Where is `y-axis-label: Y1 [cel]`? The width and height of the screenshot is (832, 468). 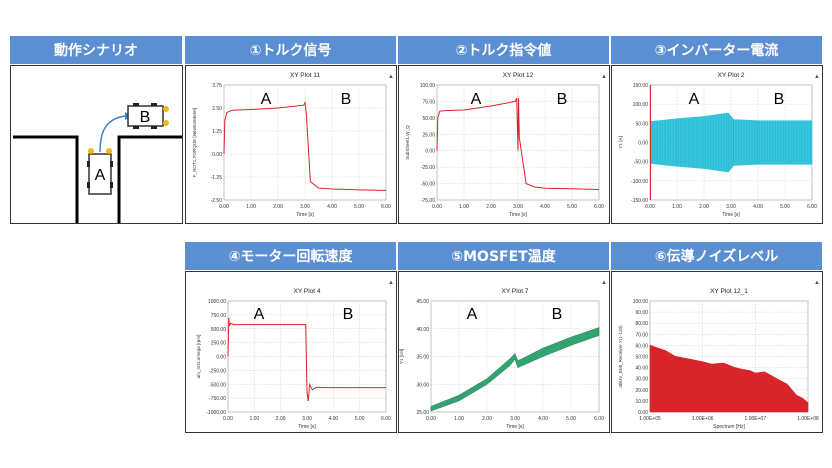
y-axis-label: Y1 [cel] is located at coordinates (401, 356).